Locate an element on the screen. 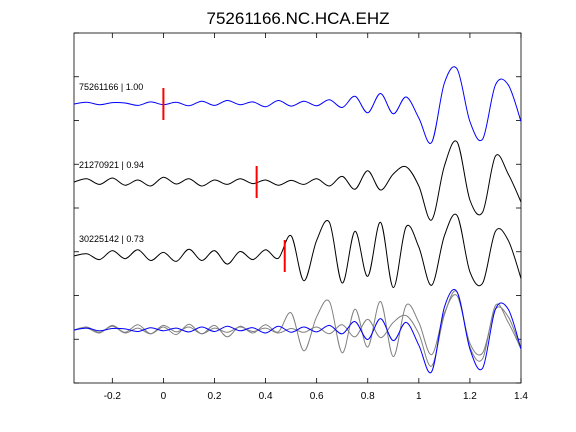  x-tick-label: -0.2 is located at coordinates (113, 396).